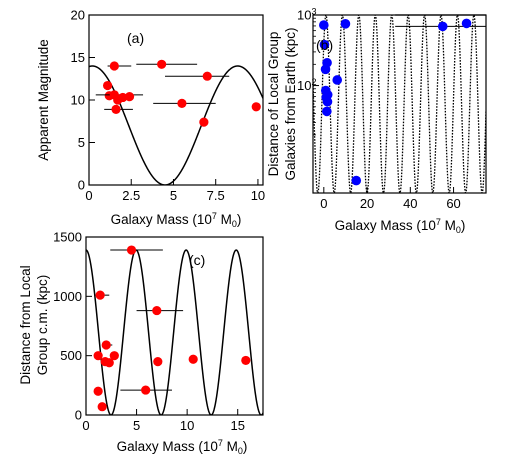 This screenshot has width=509, height=461. Describe the element at coordinates (71, 355) in the screenshot. I see `panel-c-ytick-label: 500` at that location.